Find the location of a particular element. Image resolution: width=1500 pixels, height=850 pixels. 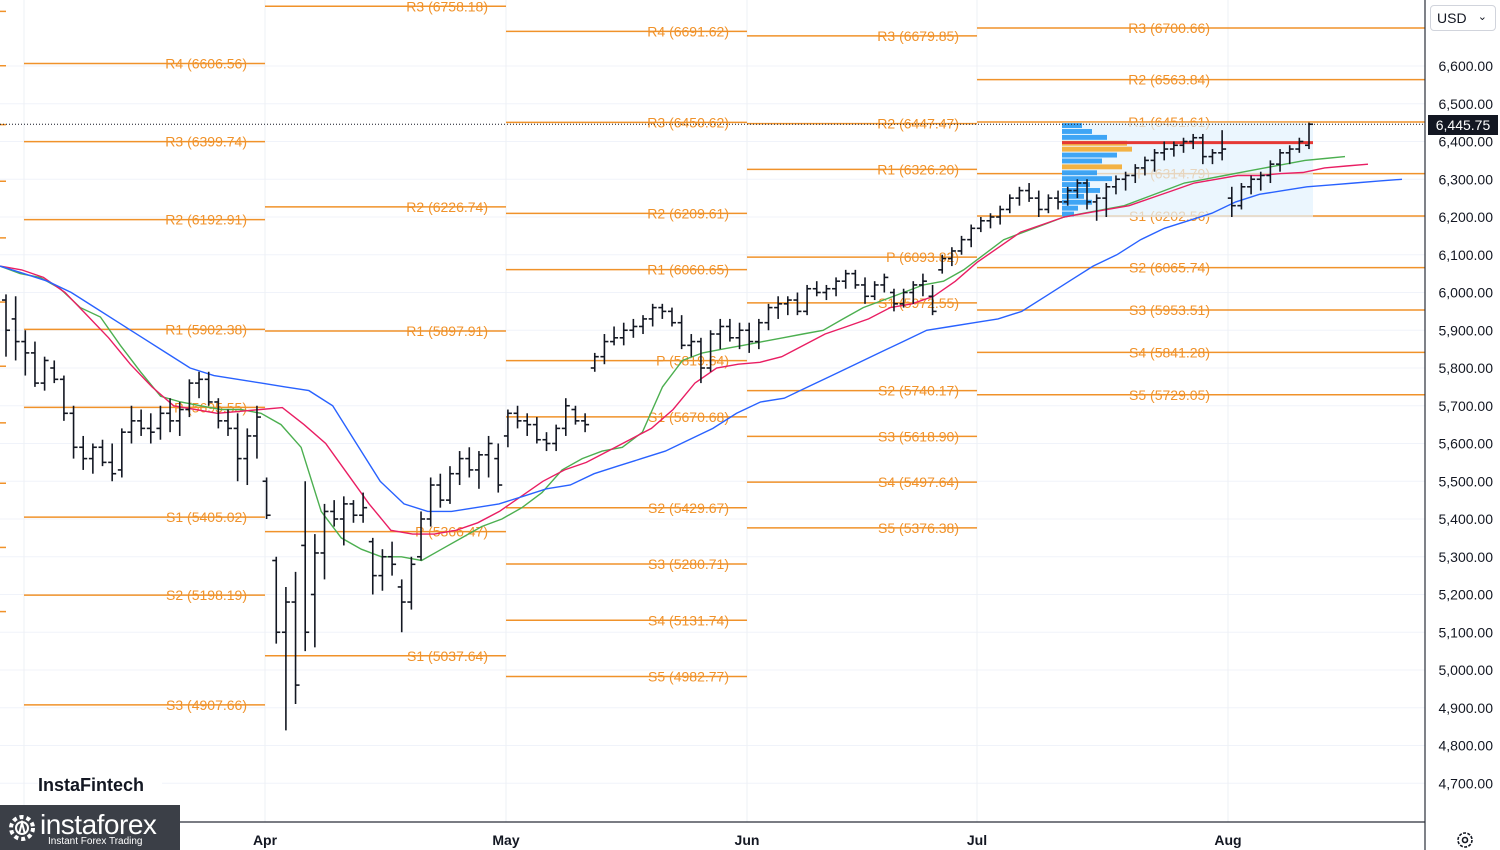

pivot-label: S1 (5670.68) is located at coordinates (688, 417).